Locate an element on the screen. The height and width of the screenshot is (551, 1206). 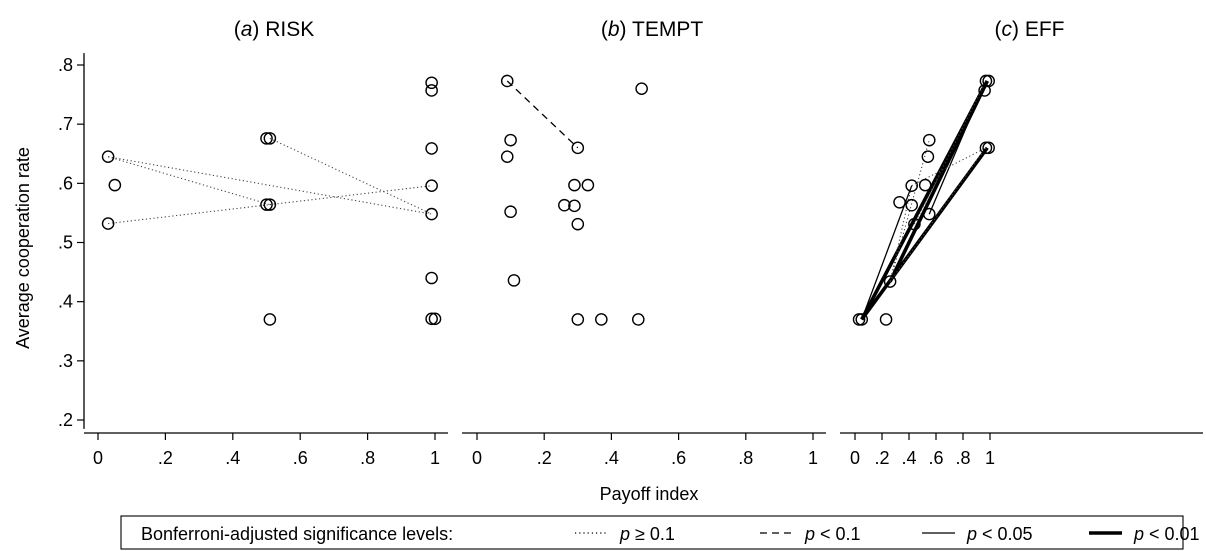
legend-threshold: < 0.01 is located at coordinates (1172, 534).